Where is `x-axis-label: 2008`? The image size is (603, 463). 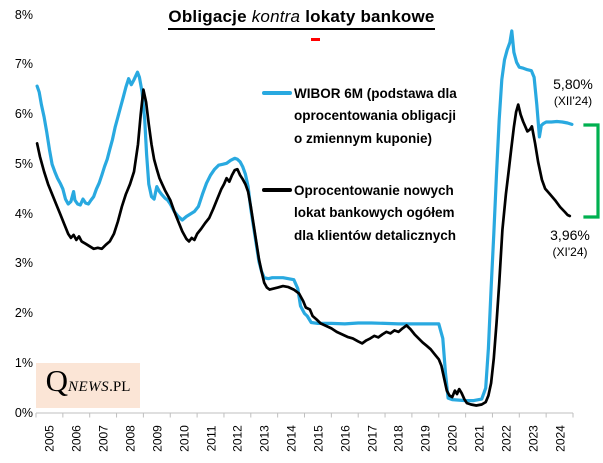
x-axis-label: 2008 is located at coordinates (130, 438).